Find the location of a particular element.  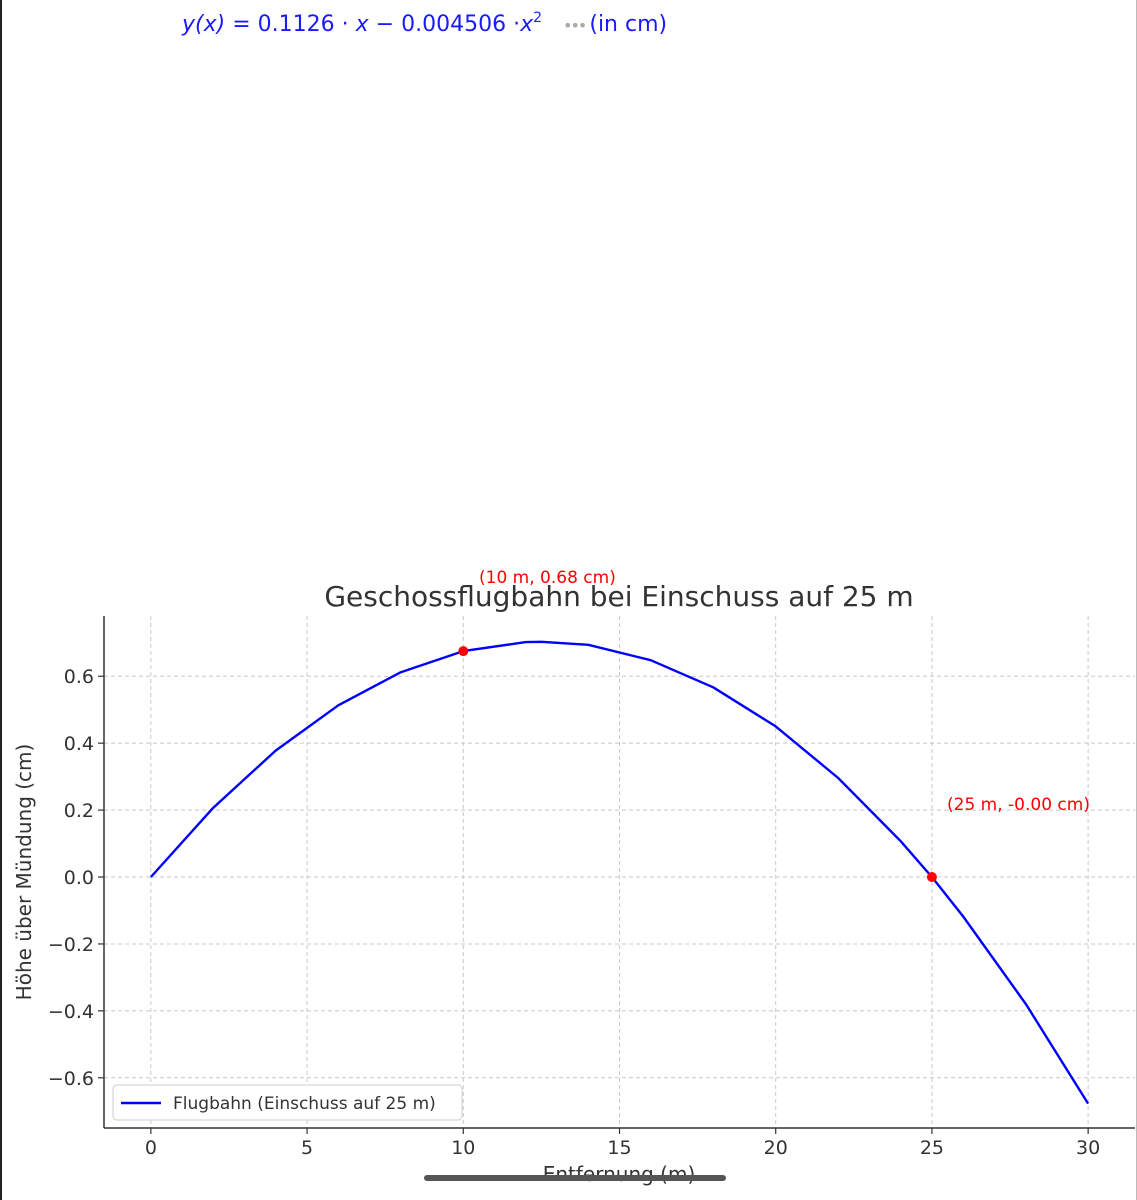

x-tick-label: 0 is located at coordinates (151, 1148).